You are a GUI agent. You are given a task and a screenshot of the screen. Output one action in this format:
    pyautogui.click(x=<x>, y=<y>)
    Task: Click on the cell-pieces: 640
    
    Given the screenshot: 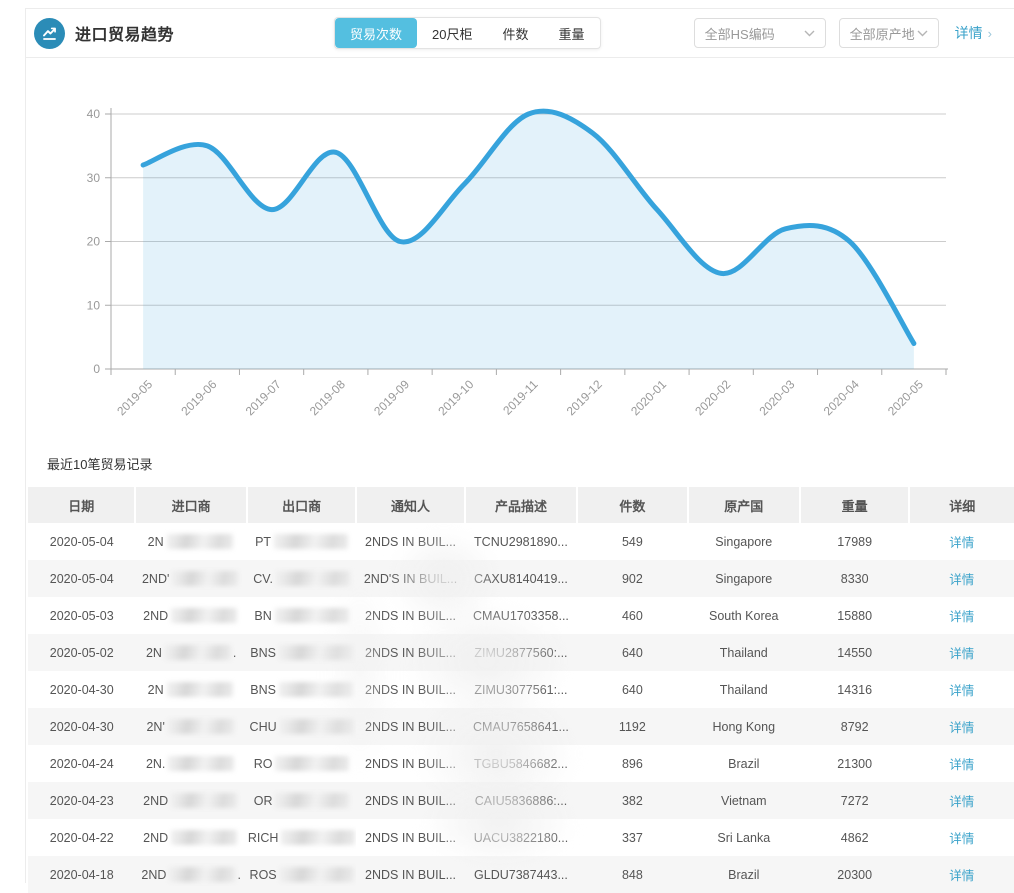 What is the action you would take?
    pyautogui.click(x=632, y=689)
    